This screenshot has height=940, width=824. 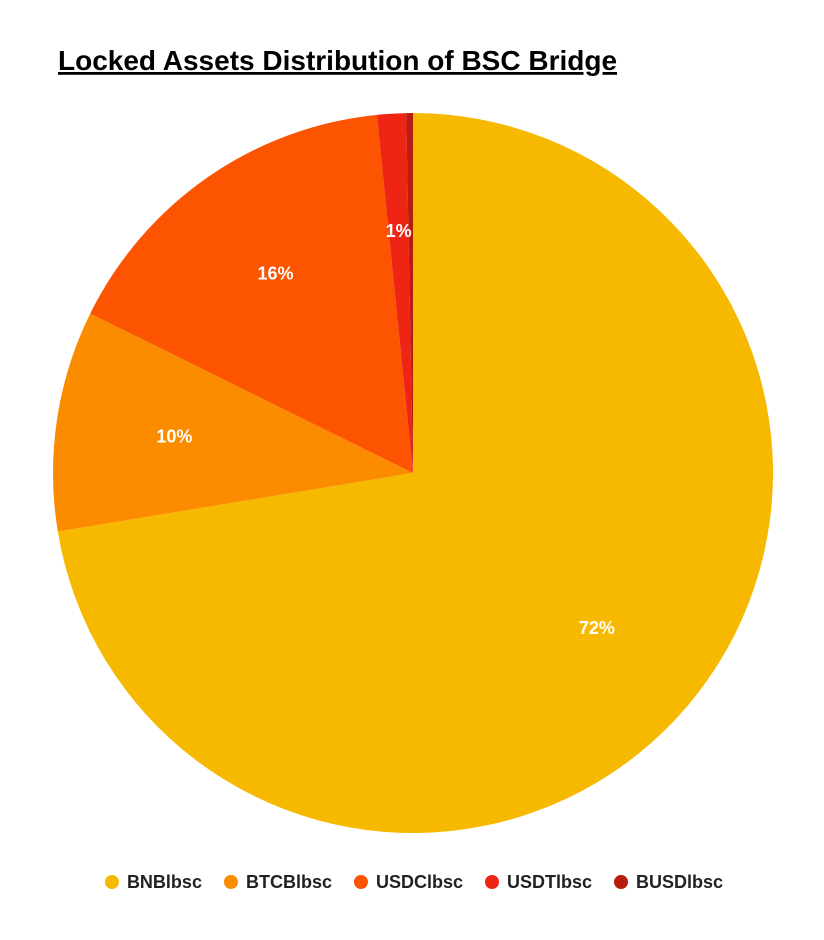 What do you see at coordinates (549, 882) in the screenshot?
I see `legend-label: USDTlbsc` at bounding box center [549, 882].